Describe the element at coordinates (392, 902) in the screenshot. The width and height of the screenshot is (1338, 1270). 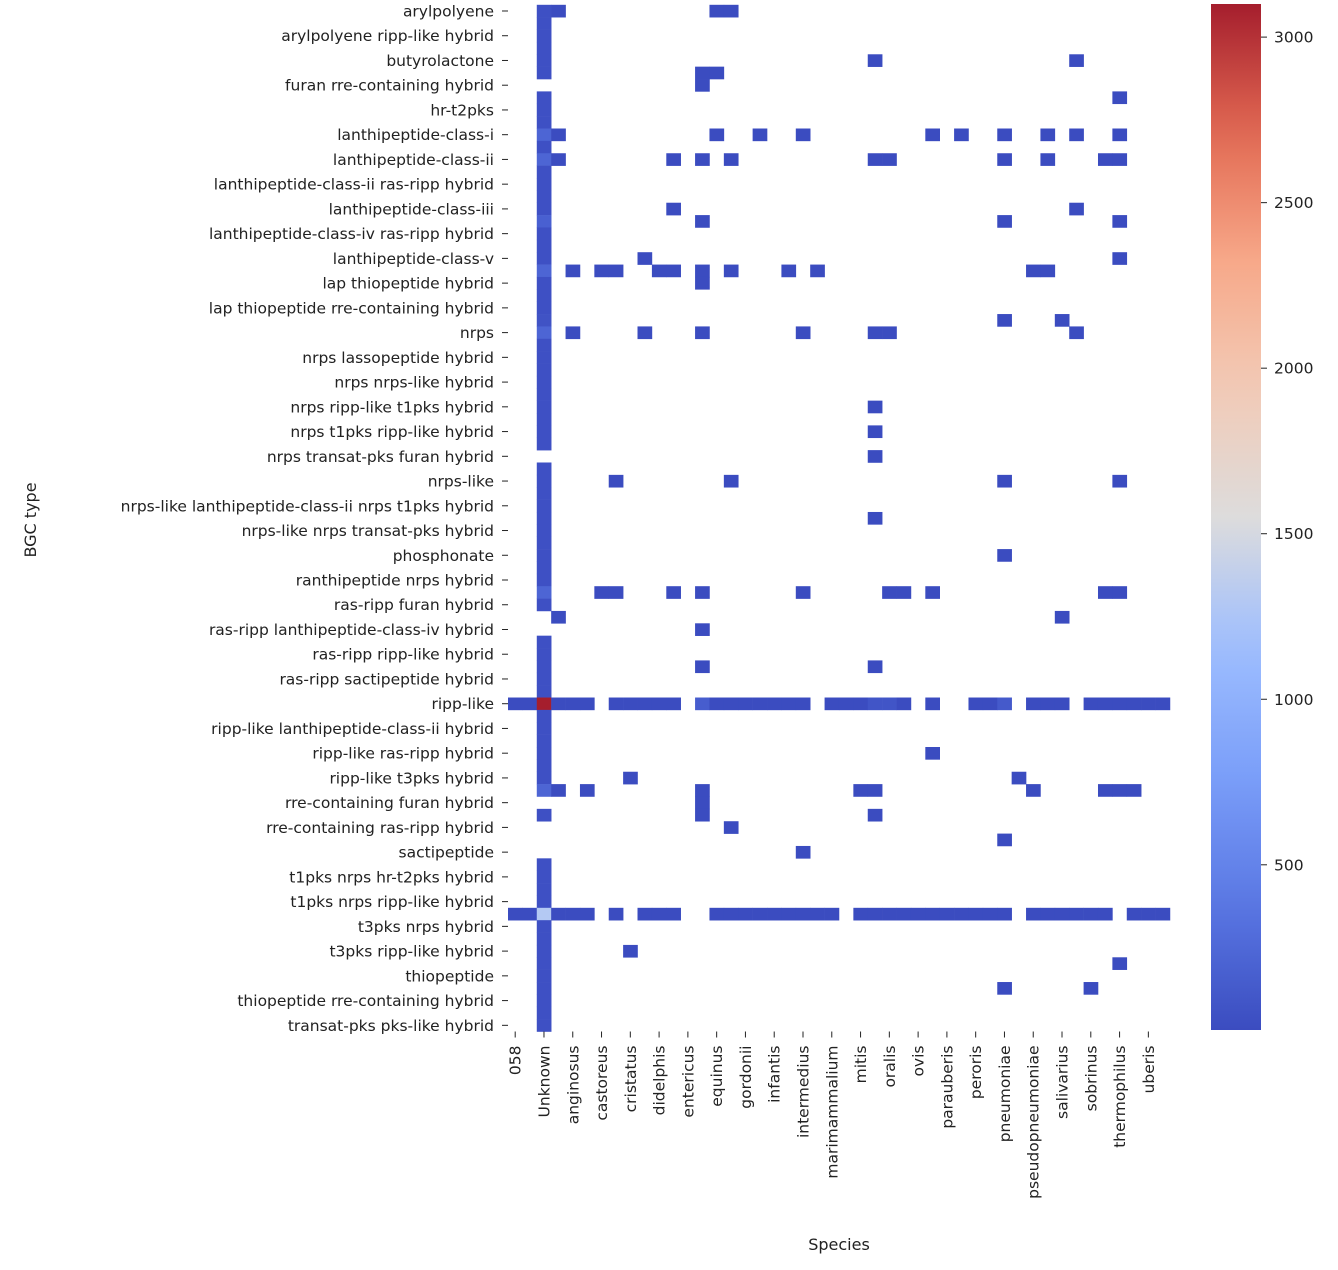
I see `y-tick-label: t1pks nrps ripp-like hybrid` at that location.